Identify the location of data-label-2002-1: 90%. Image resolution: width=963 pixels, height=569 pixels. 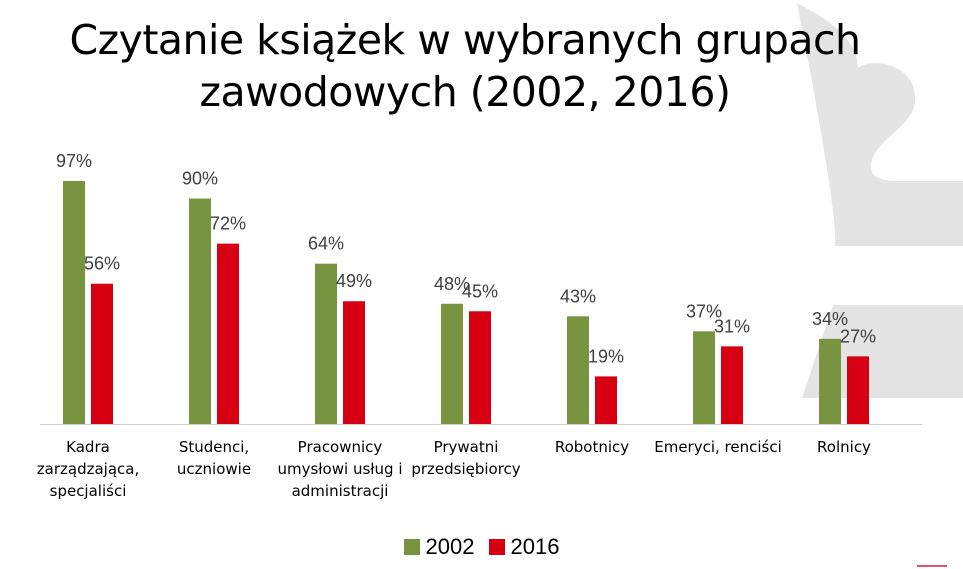
(200, 179).